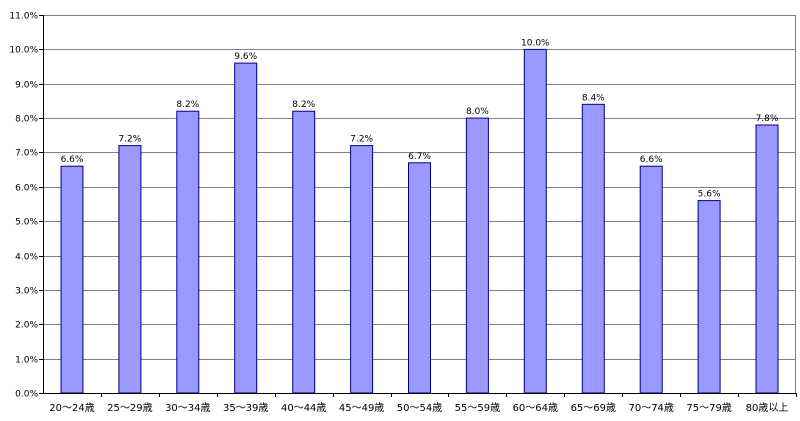 This screenshot has width=800, height=421. What do you see at coordinates (245, 57) in the screenshot?
I see `data-label: 9.6%` at bounding box center [245, 57].